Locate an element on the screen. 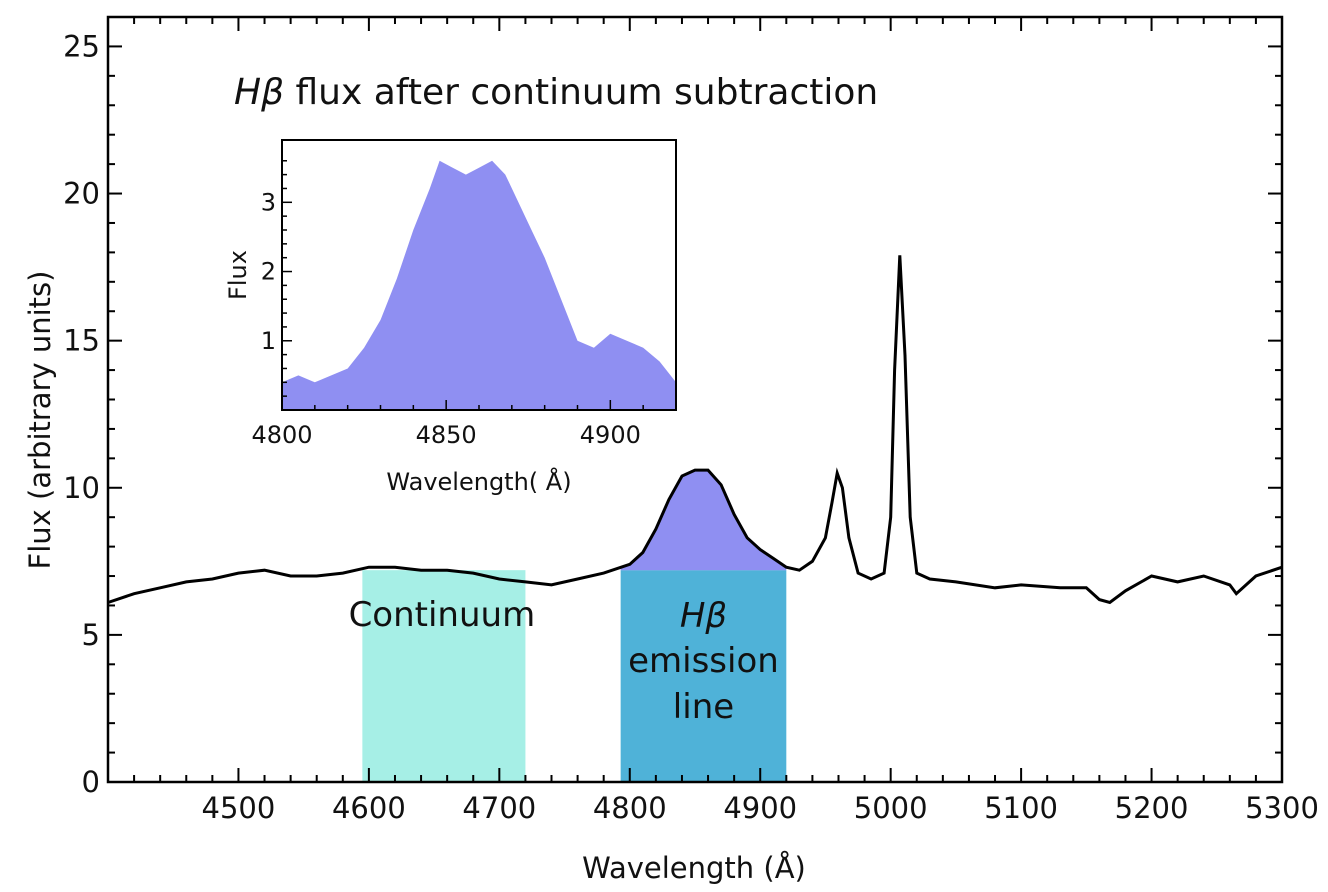 The width and height of the screenshot is (1328, 892). x-tick-label-5000: 5000 is located at coordinates (891, 808).